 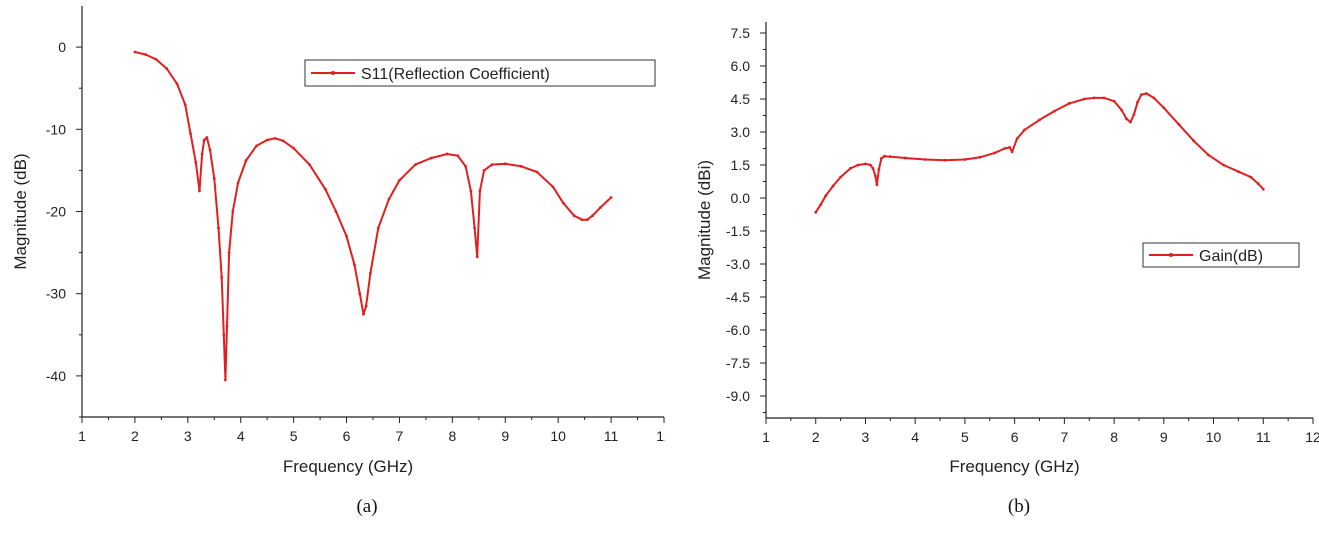 I want to click on y-tick-label: -3.0, so click(x=738, y=264).